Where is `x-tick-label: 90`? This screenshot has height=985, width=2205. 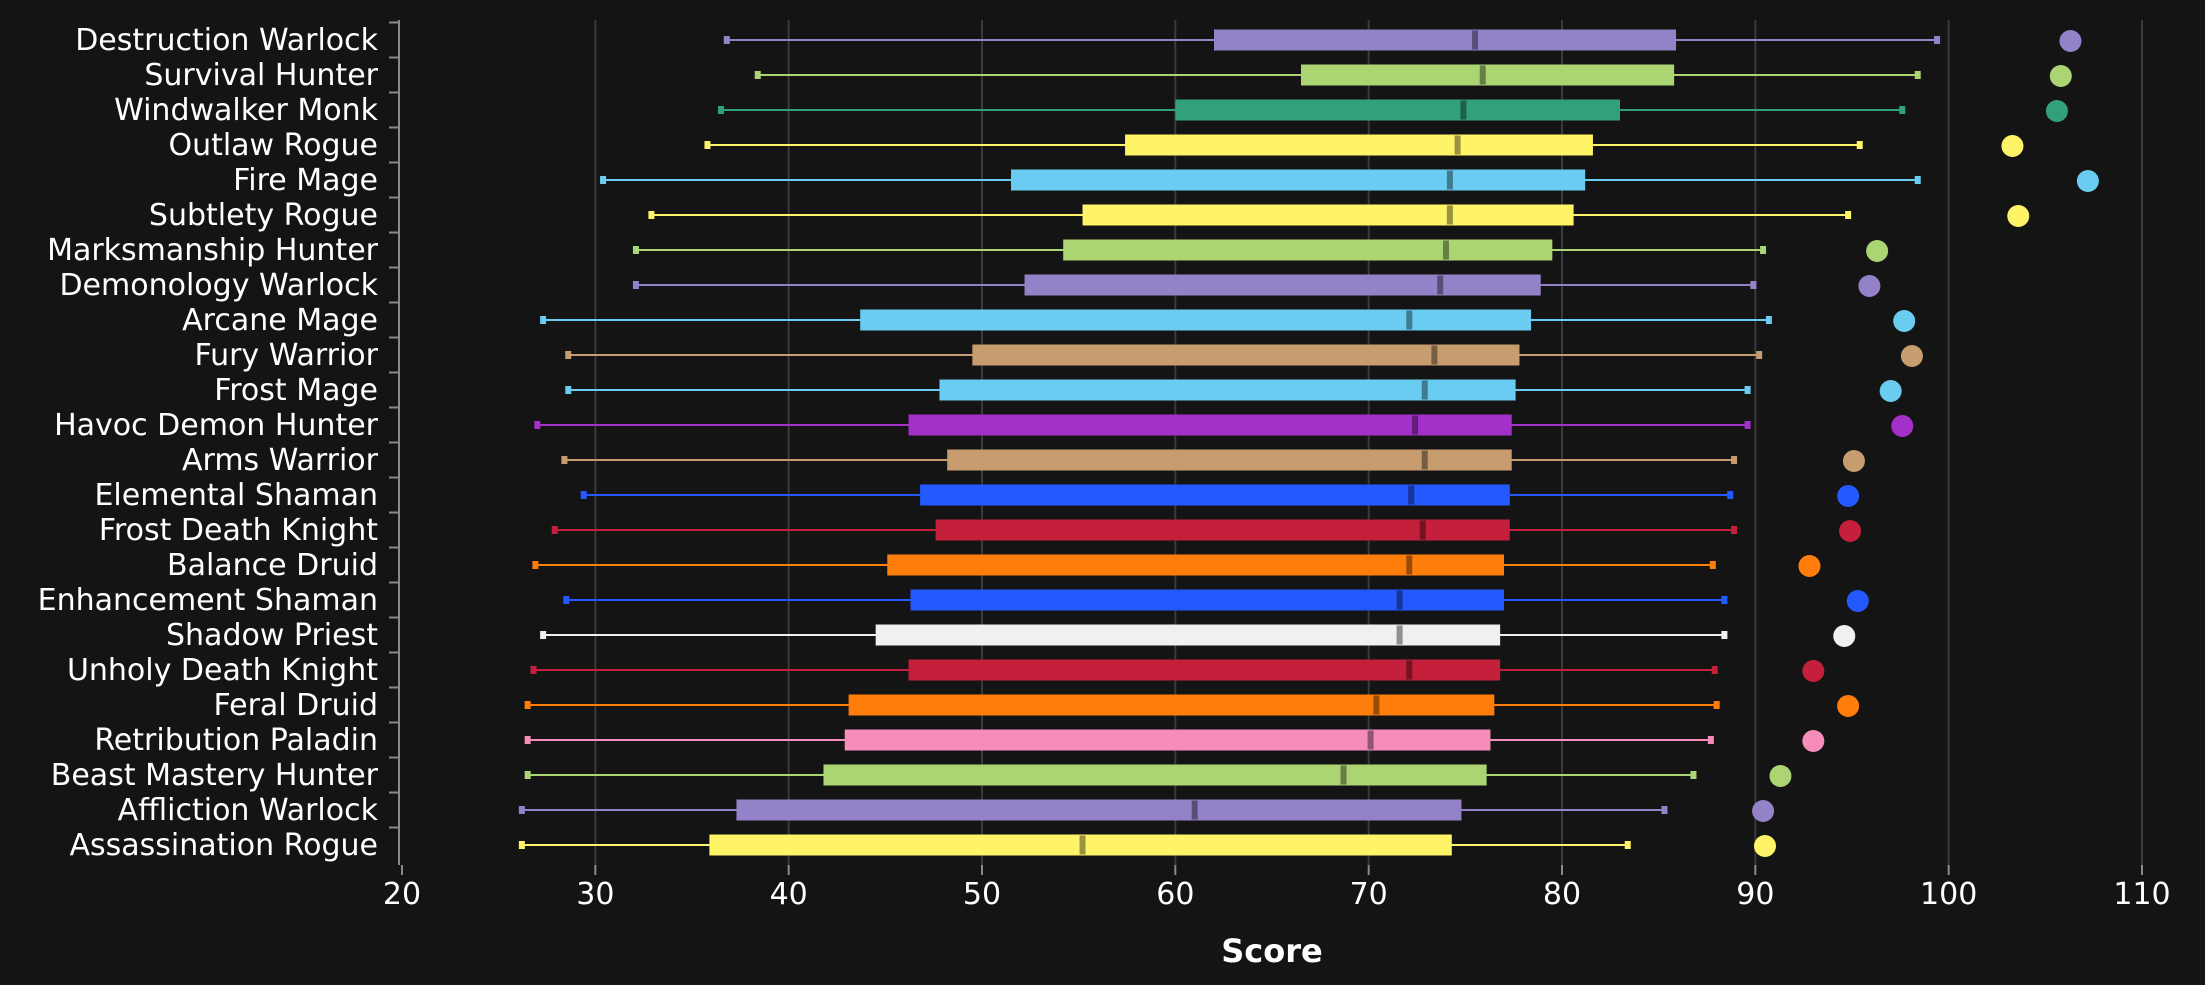 x-tick-label: 90 is located at coordinates (1755, 894).